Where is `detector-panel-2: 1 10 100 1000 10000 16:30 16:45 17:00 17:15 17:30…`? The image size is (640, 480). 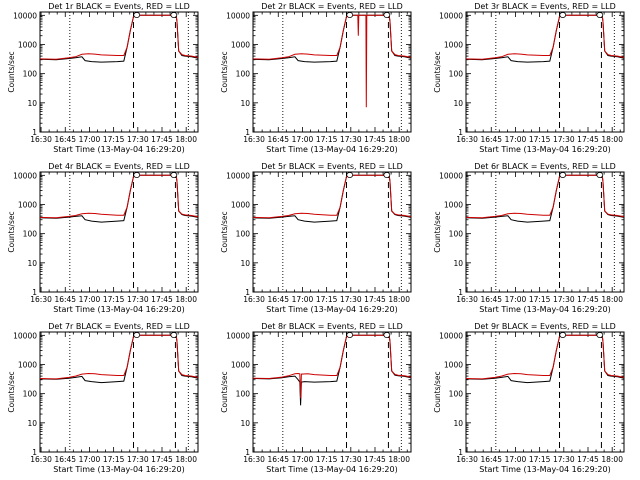 detector-panel-2: 1 10 100 1000 10000 16:30 16:45 17:00 17:15 17:30… is located at coordinates (316, 78).